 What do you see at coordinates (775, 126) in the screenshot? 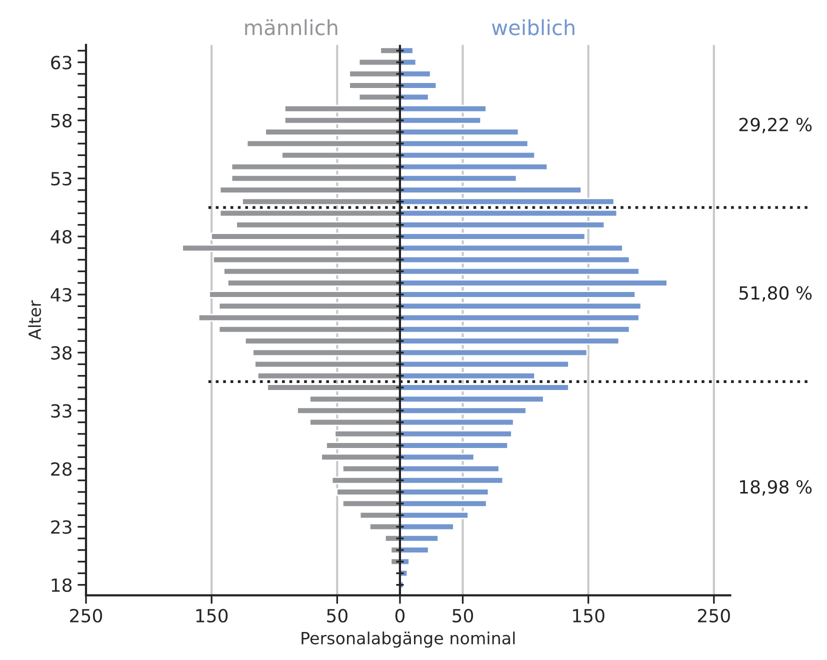
I see `text: 29,22 %` at bounding box center [775, 126].